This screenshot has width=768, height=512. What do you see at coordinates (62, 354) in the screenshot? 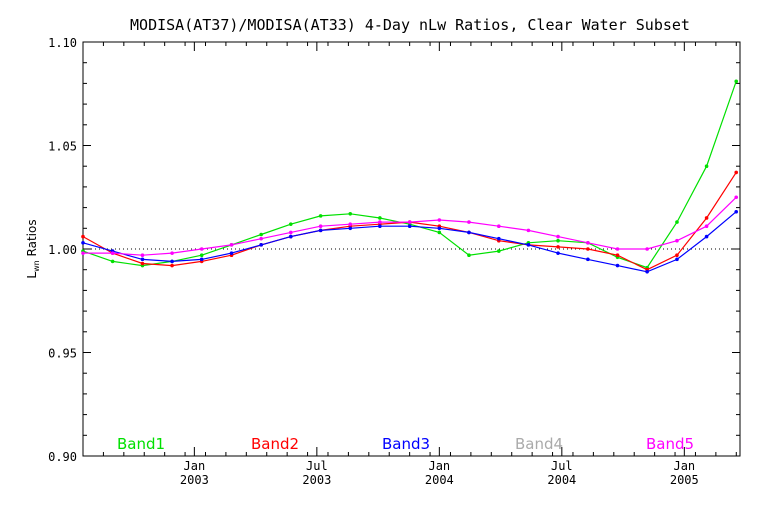
I see `y-tick-label: 0.95` at bounding box center [62, 354].